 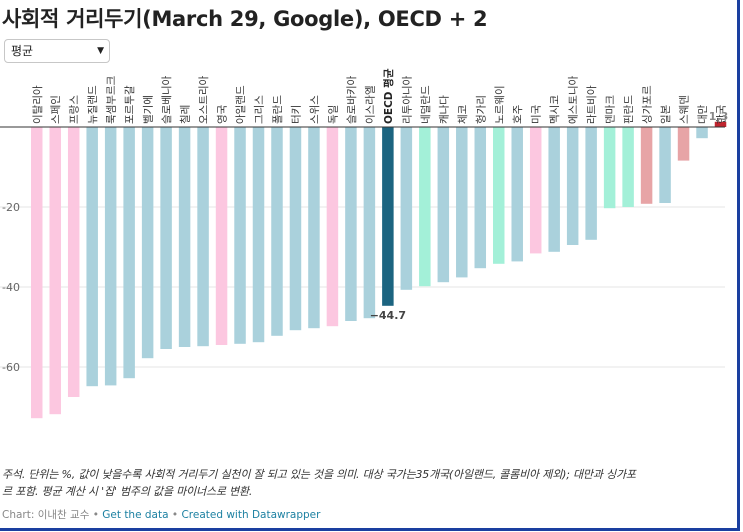 I want to click on category-label: 한국, so click(x=722, y=114).